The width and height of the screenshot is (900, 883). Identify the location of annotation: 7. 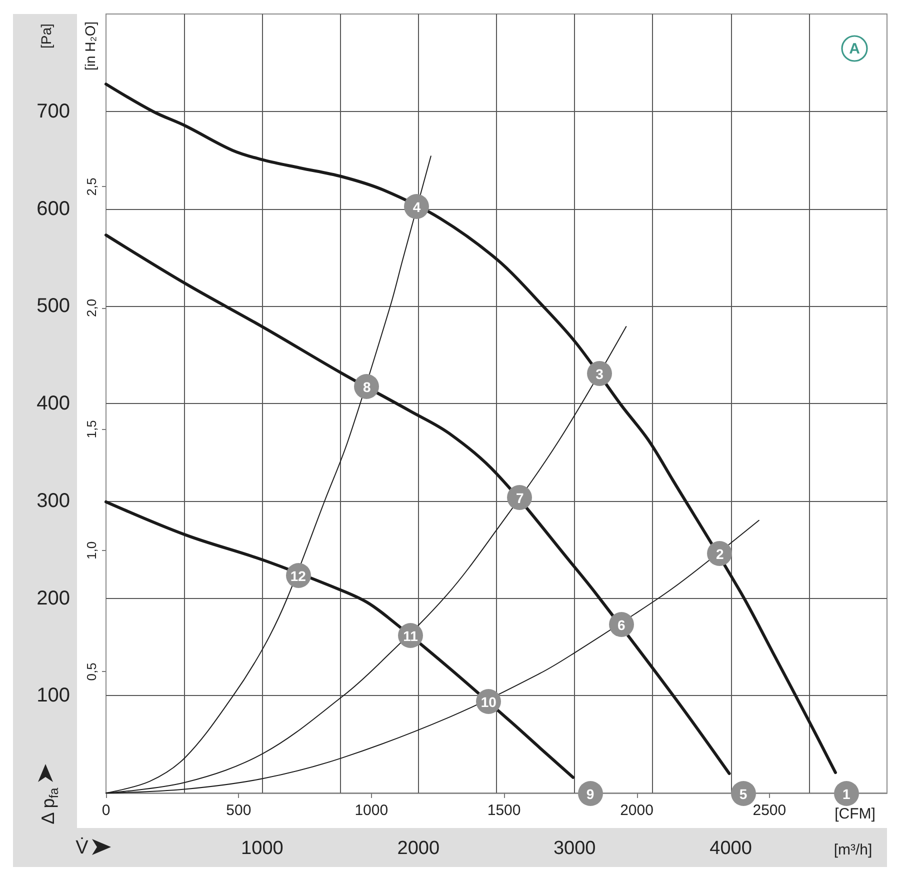
(520, 498).